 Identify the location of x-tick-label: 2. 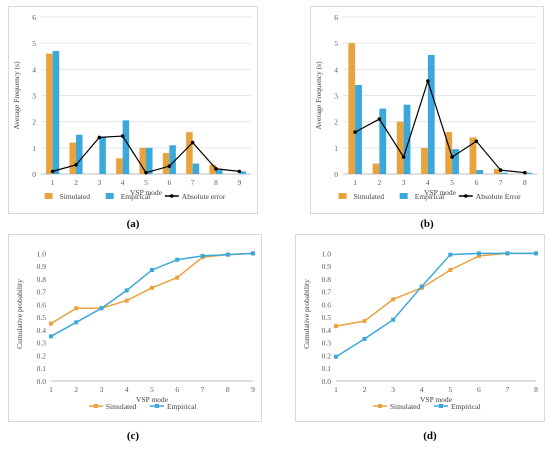
(76, 389).